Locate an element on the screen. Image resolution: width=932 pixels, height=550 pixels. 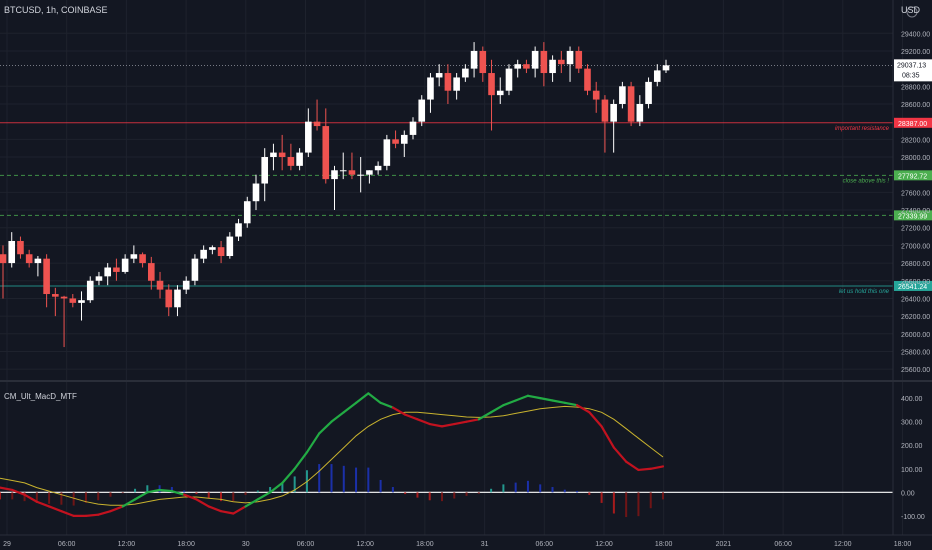
options-button is located at coordinates (912, 12).